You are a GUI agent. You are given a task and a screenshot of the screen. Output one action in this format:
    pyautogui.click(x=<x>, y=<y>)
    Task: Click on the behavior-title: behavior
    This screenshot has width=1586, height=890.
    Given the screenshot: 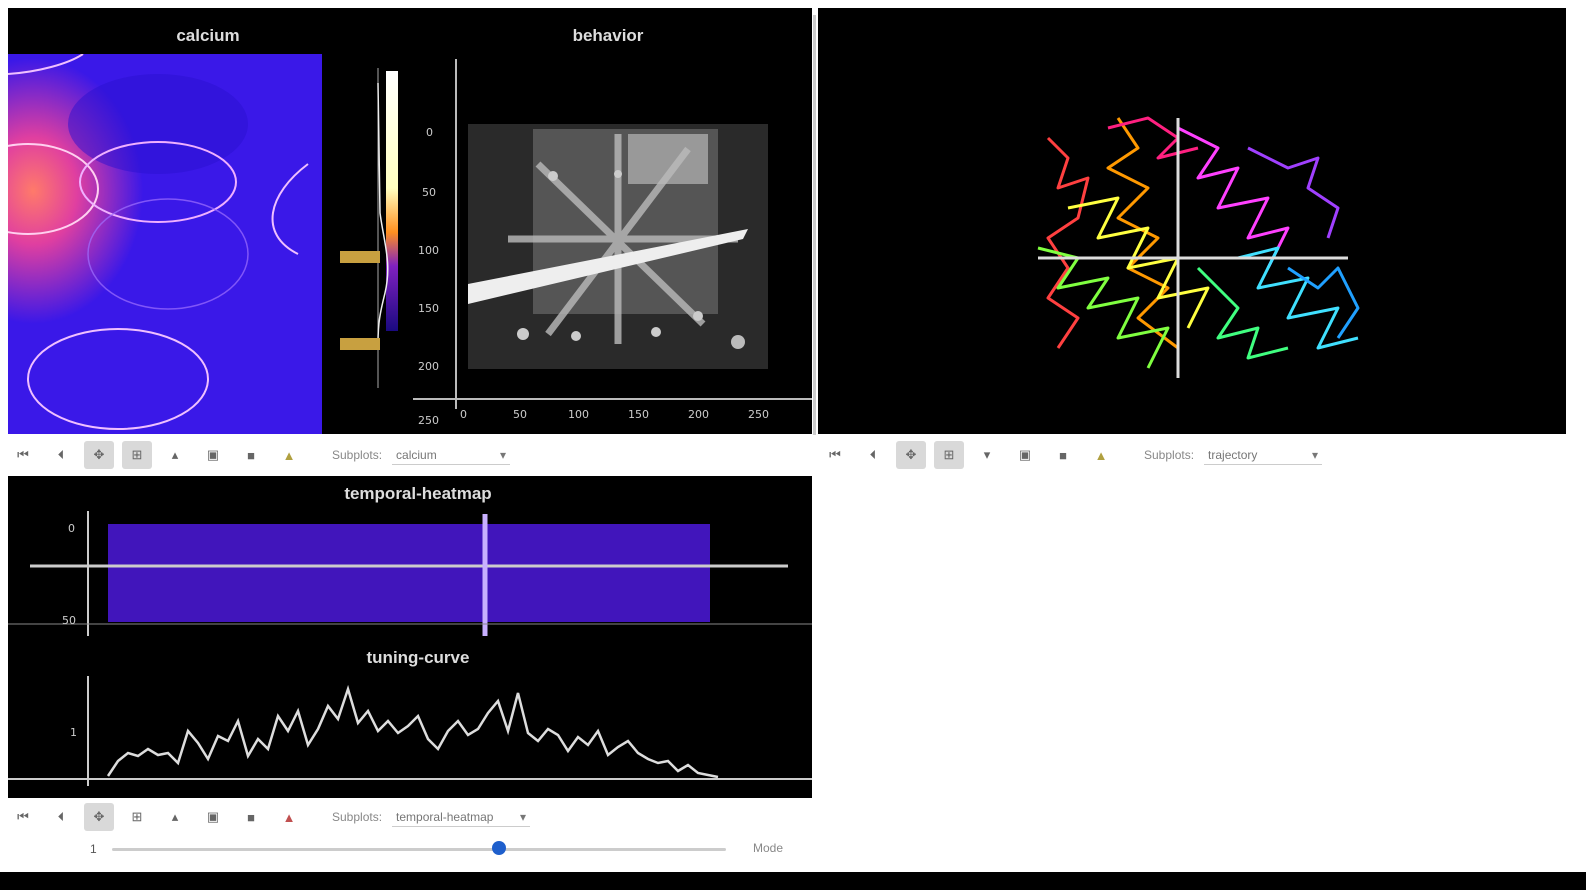 What is the action you would take?
    pyautogui.click(x=608, y=35)
    